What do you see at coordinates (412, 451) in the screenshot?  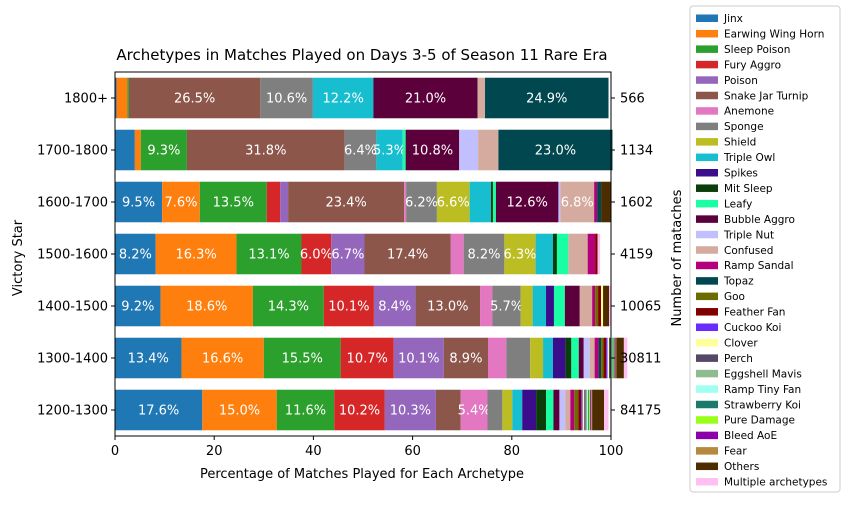 I see `x-tick-label: 60` at bounding box center [412, 451].